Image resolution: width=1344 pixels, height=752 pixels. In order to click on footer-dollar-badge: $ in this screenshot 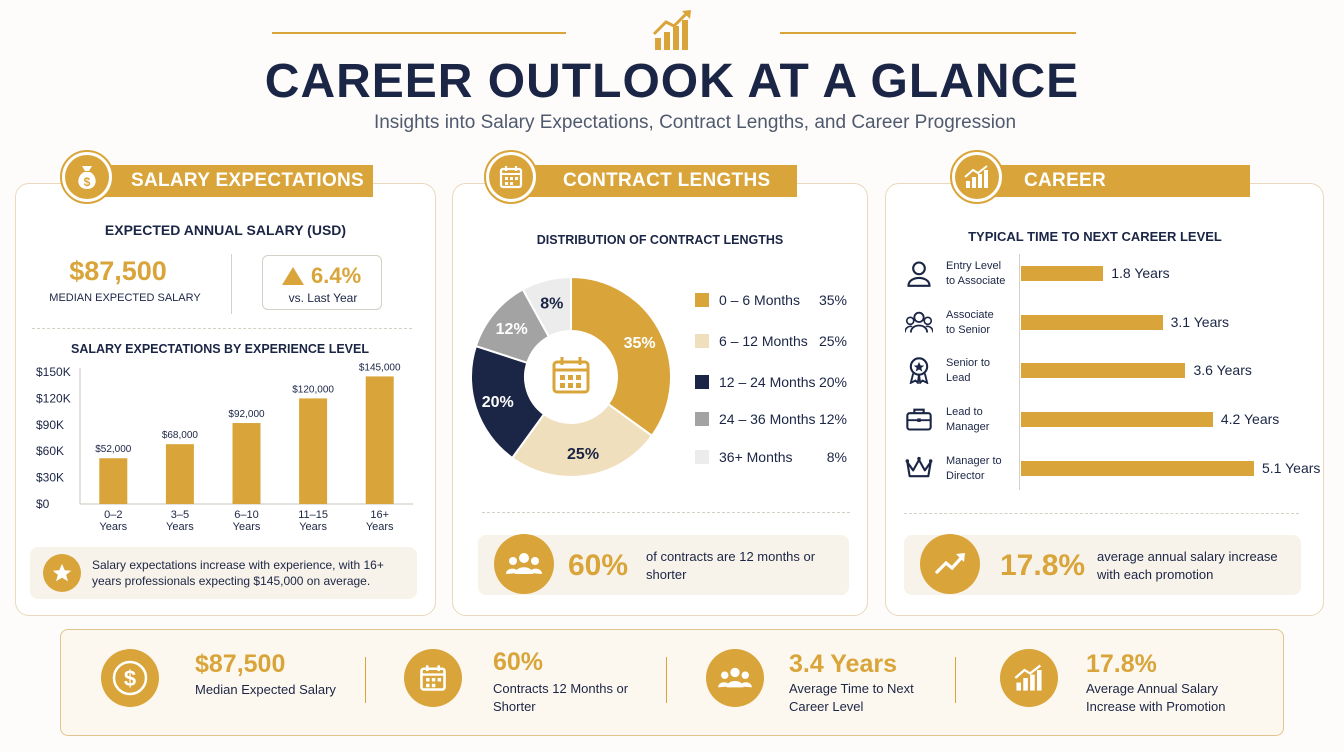, I will do `click(130, 678)`.